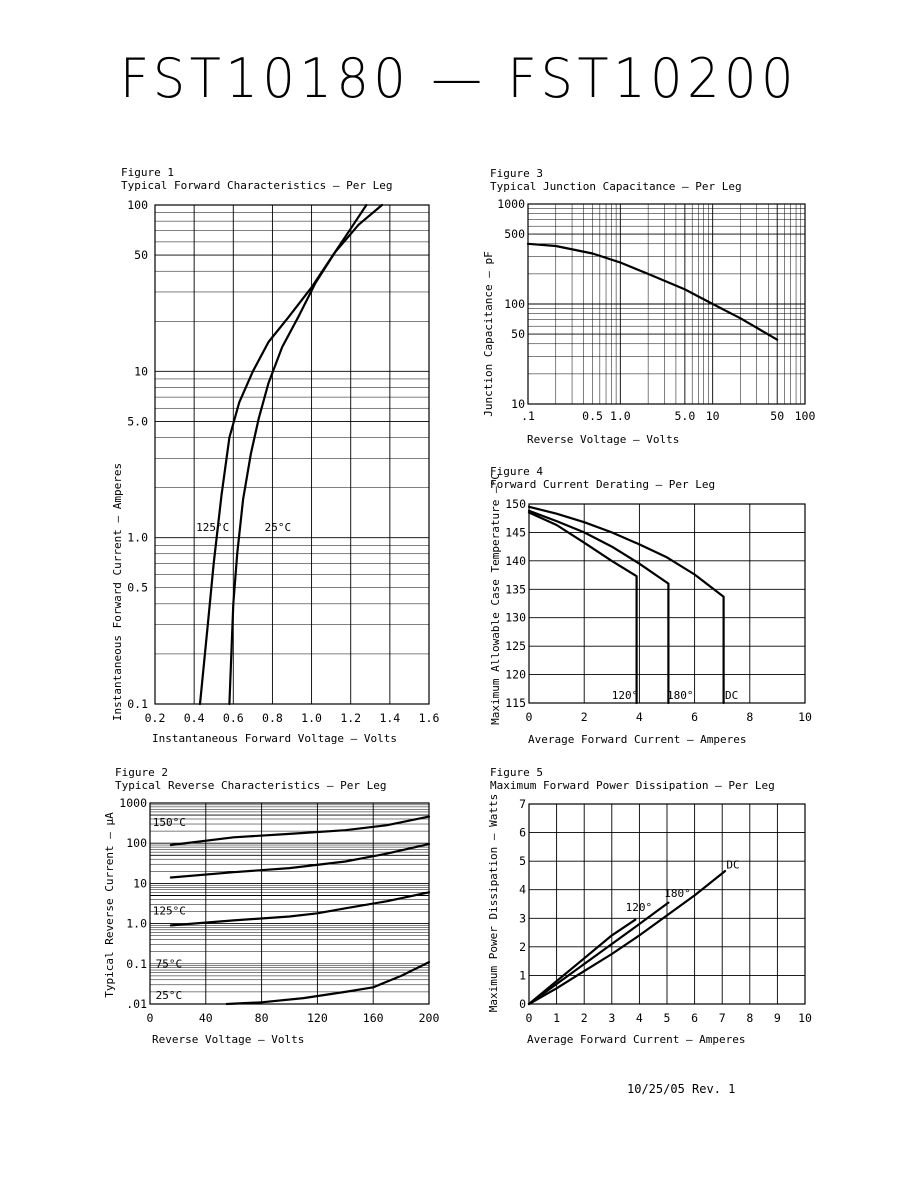 The image size is (918, 1188). I want to click on y-axis-label: Junction Capacitance — pF, so click(488, 334).